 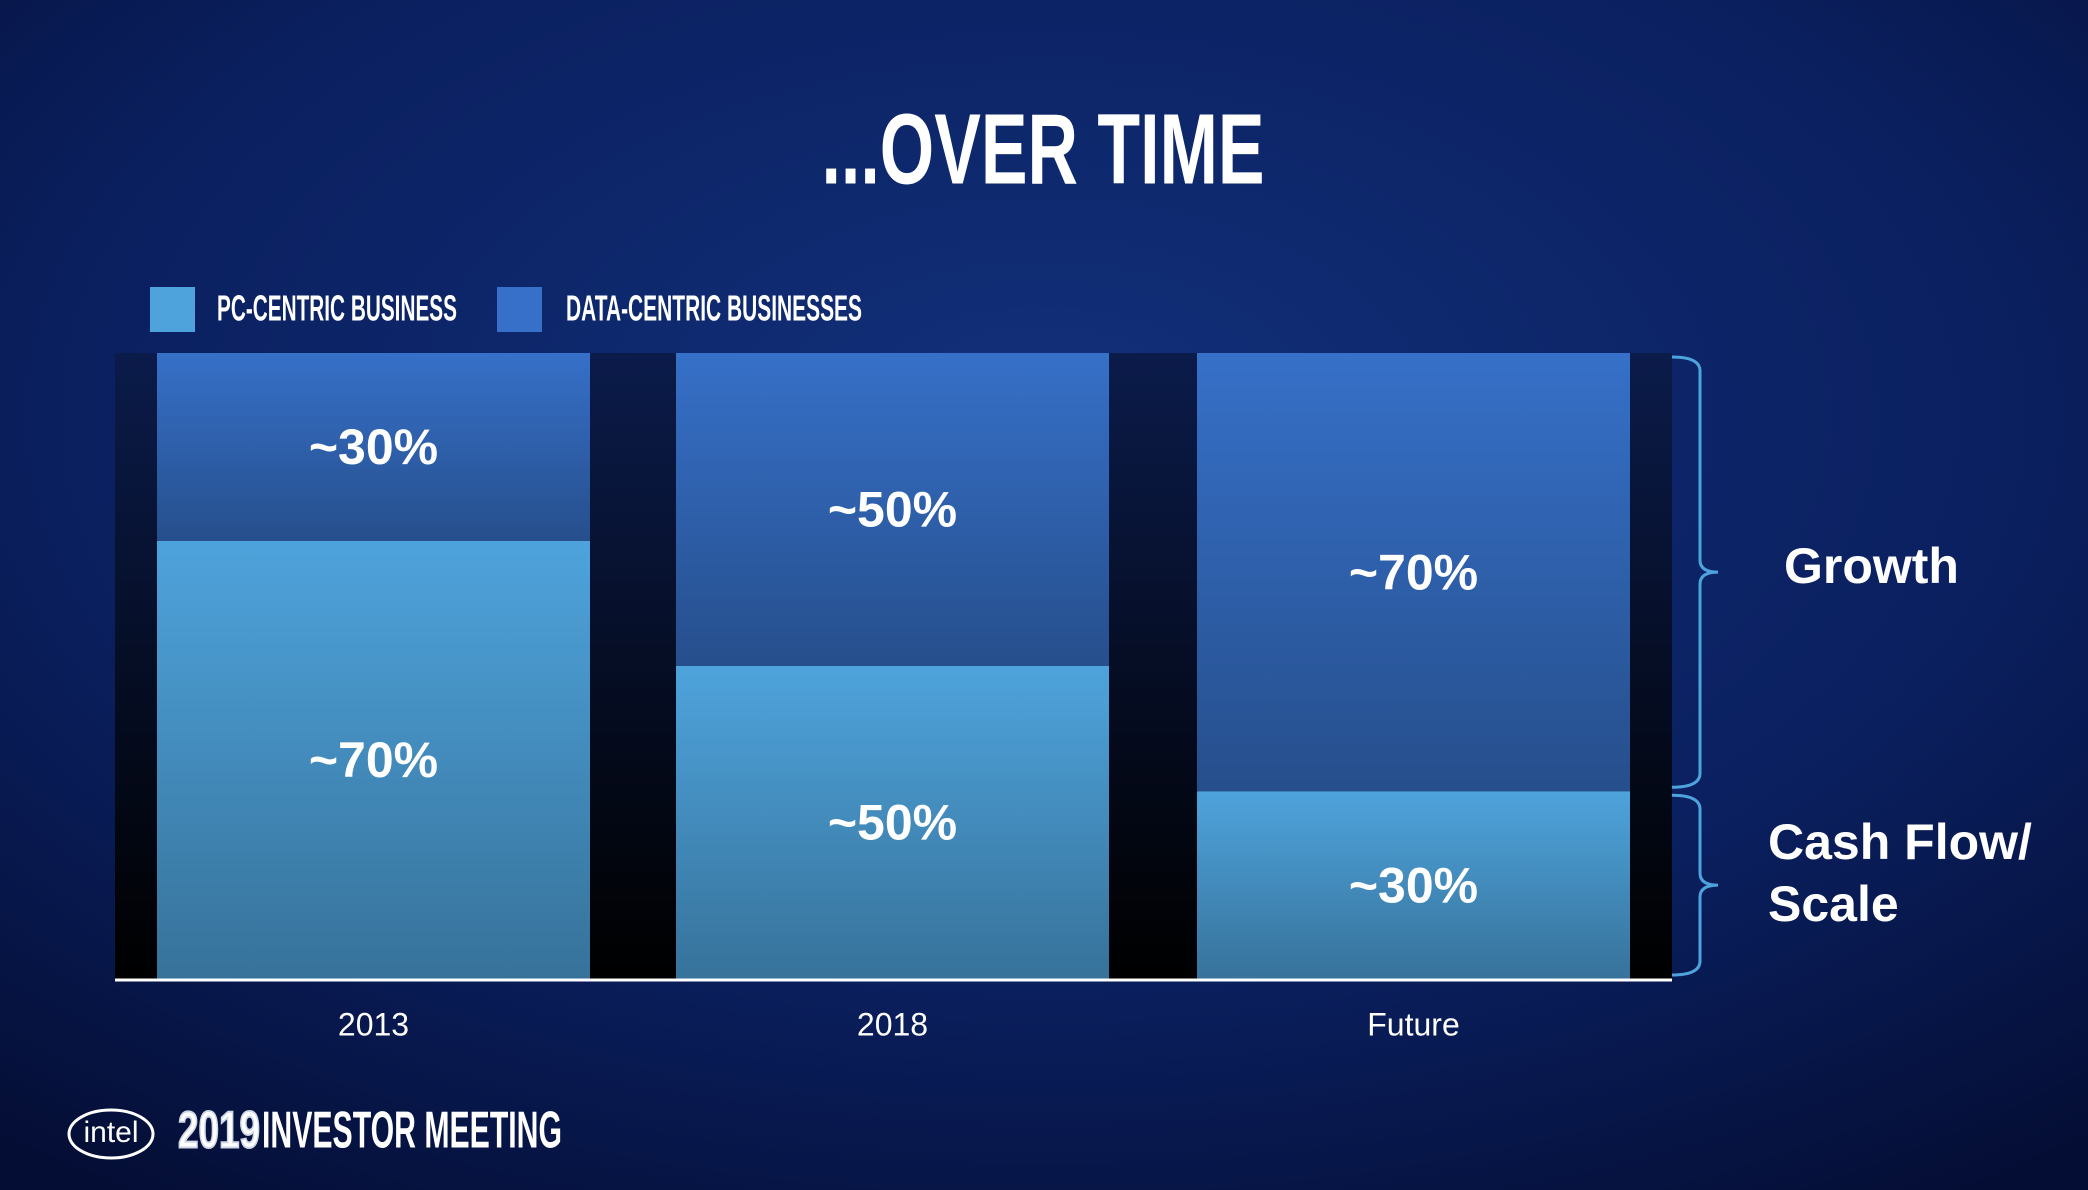 I want to click on x-tick-label: 2018, so click(x=892, y=1024).